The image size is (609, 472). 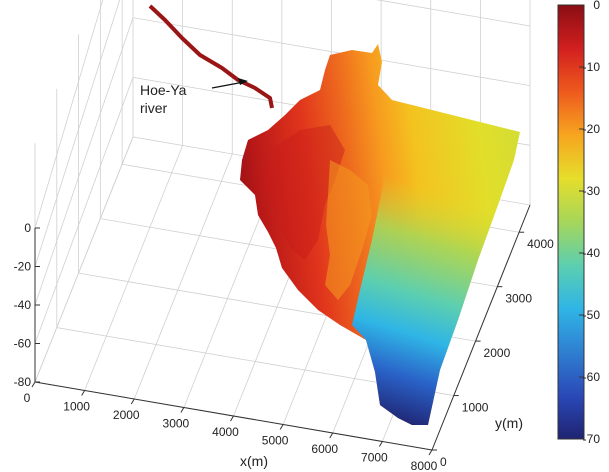 What do you see at coordinates (211, 56) in the screenshot?
I see `river-channel` at bounding box center [211, 56].